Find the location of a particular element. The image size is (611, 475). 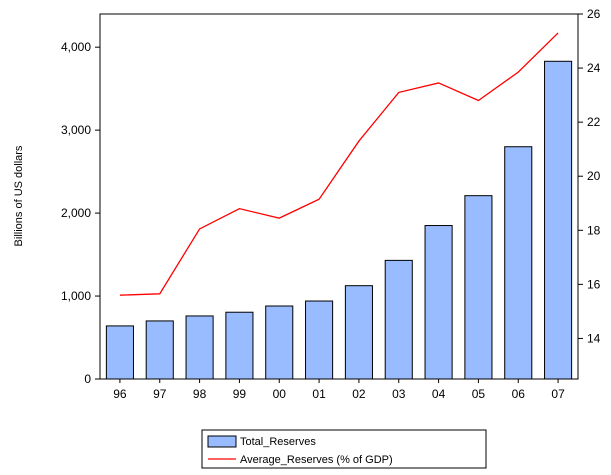

x-tick-label: 99 is located at coordinates (240, 394).